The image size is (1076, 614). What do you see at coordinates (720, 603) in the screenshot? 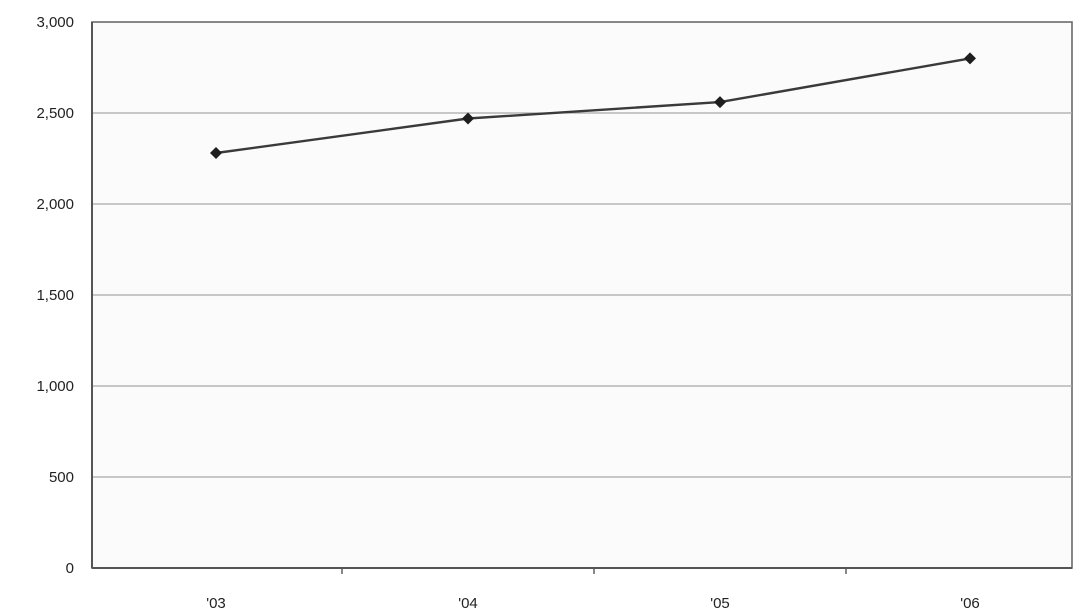
I see `x-tick-label: '05` at bounding box center [720, 603].